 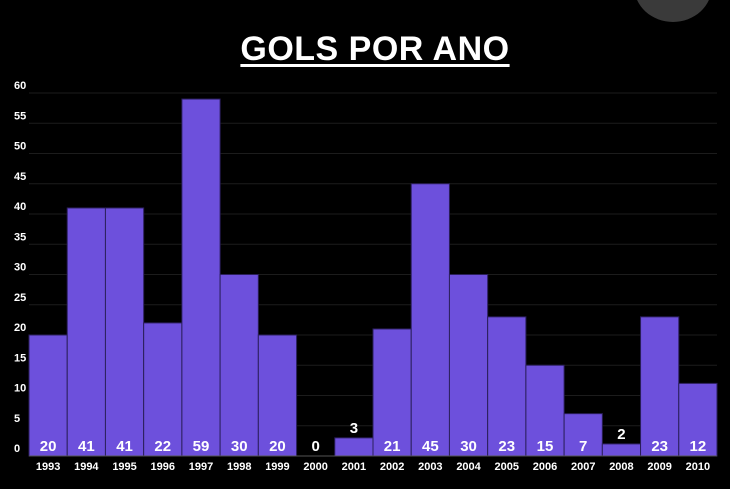 What do you see at coordinates (545, 446) in the screenshot?
I see `value-label-2006: 15` at bounding box center [545, 446].